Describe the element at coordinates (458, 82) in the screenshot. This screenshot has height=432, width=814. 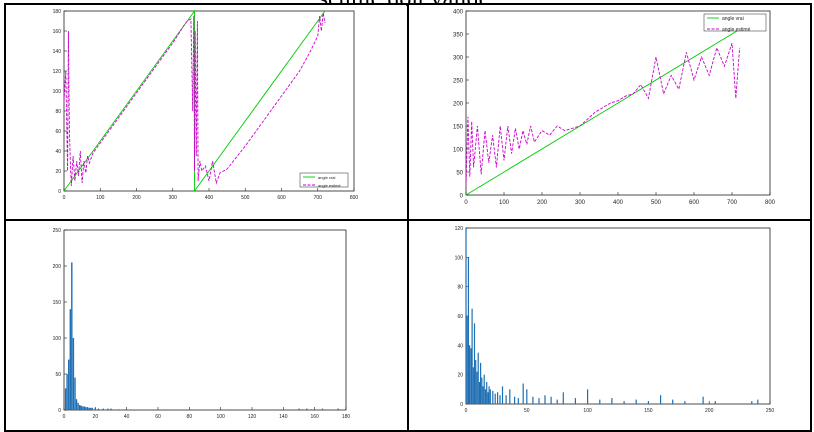
I see `y-tick-label: 250` at that location.